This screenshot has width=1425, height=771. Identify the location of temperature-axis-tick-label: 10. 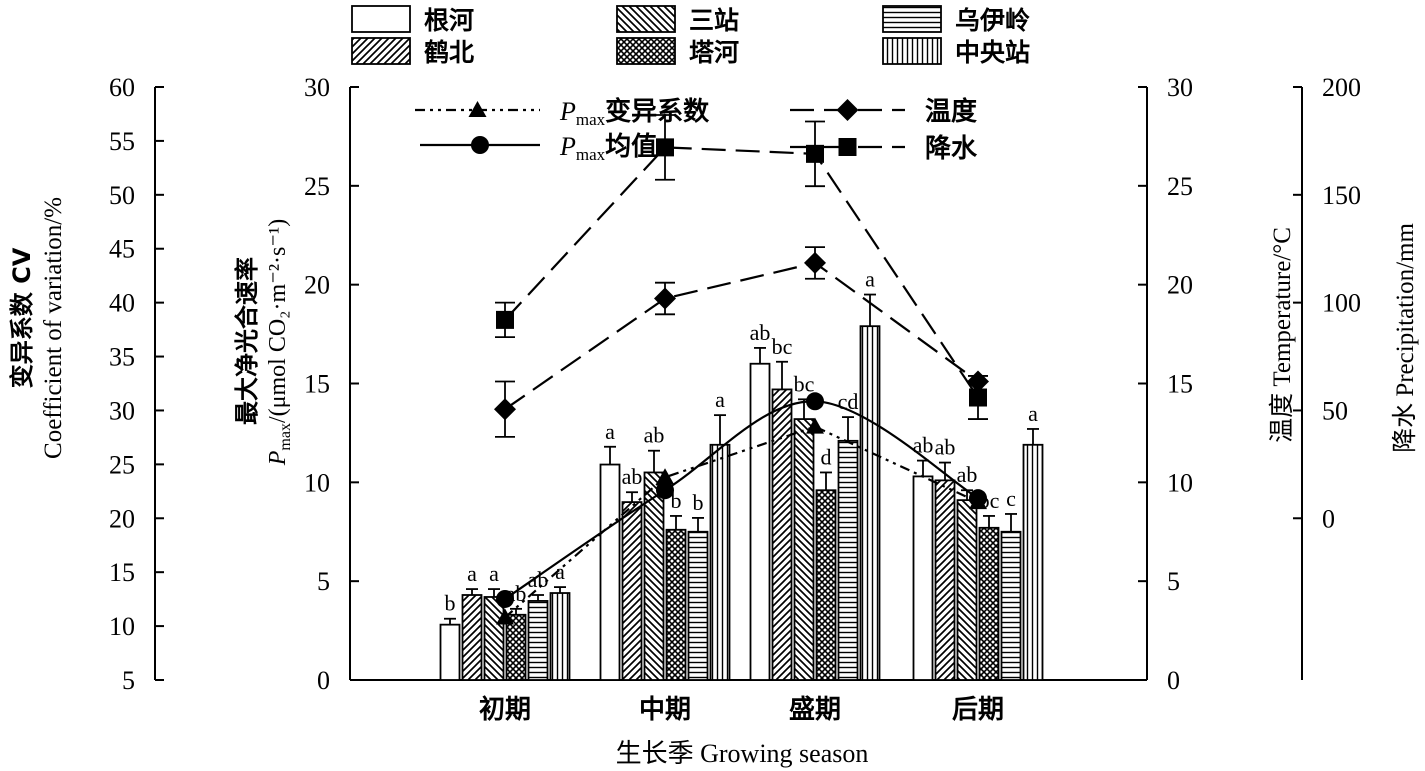
(1180, 482).